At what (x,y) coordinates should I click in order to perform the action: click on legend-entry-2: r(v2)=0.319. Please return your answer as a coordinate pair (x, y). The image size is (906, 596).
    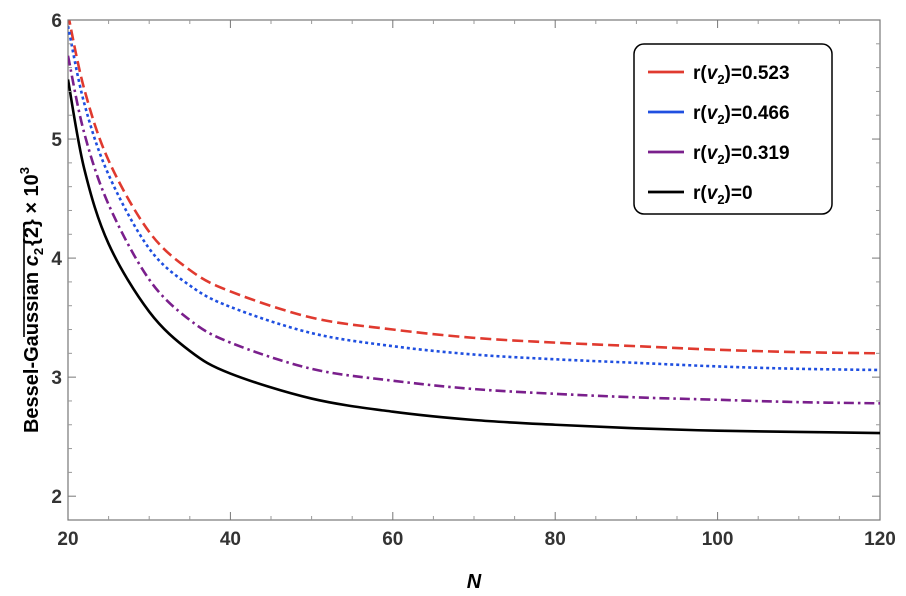
    Looking at the image, I should click on (741, 155).